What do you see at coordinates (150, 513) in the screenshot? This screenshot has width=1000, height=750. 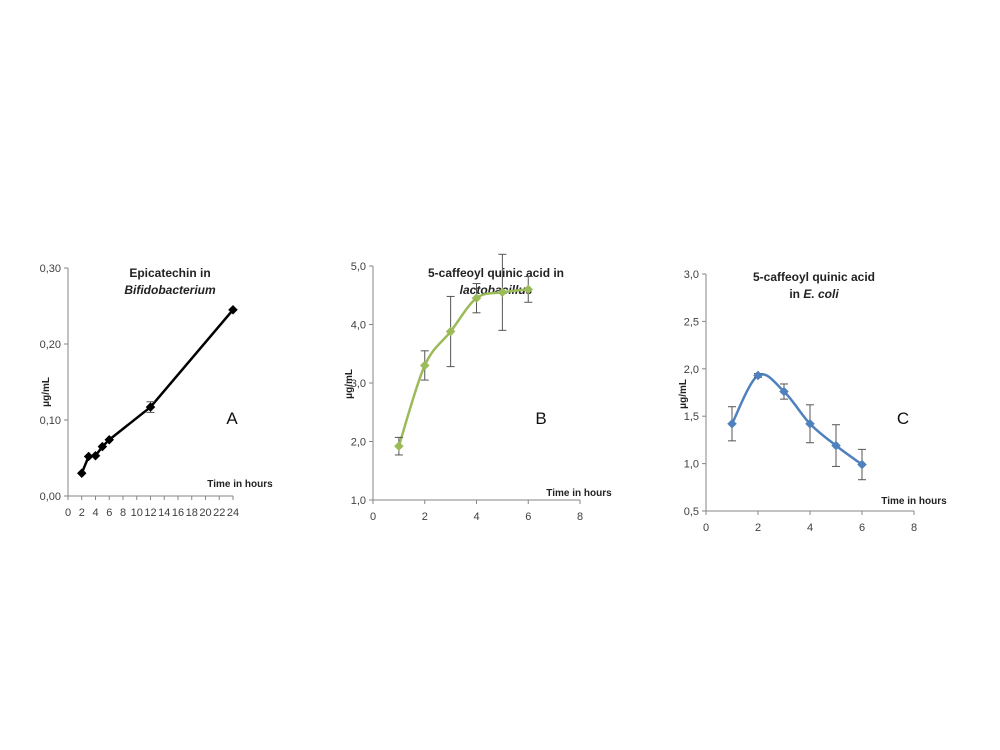 I see `chart-a-x-tick-label: 12` at bounding box center [150, 513].